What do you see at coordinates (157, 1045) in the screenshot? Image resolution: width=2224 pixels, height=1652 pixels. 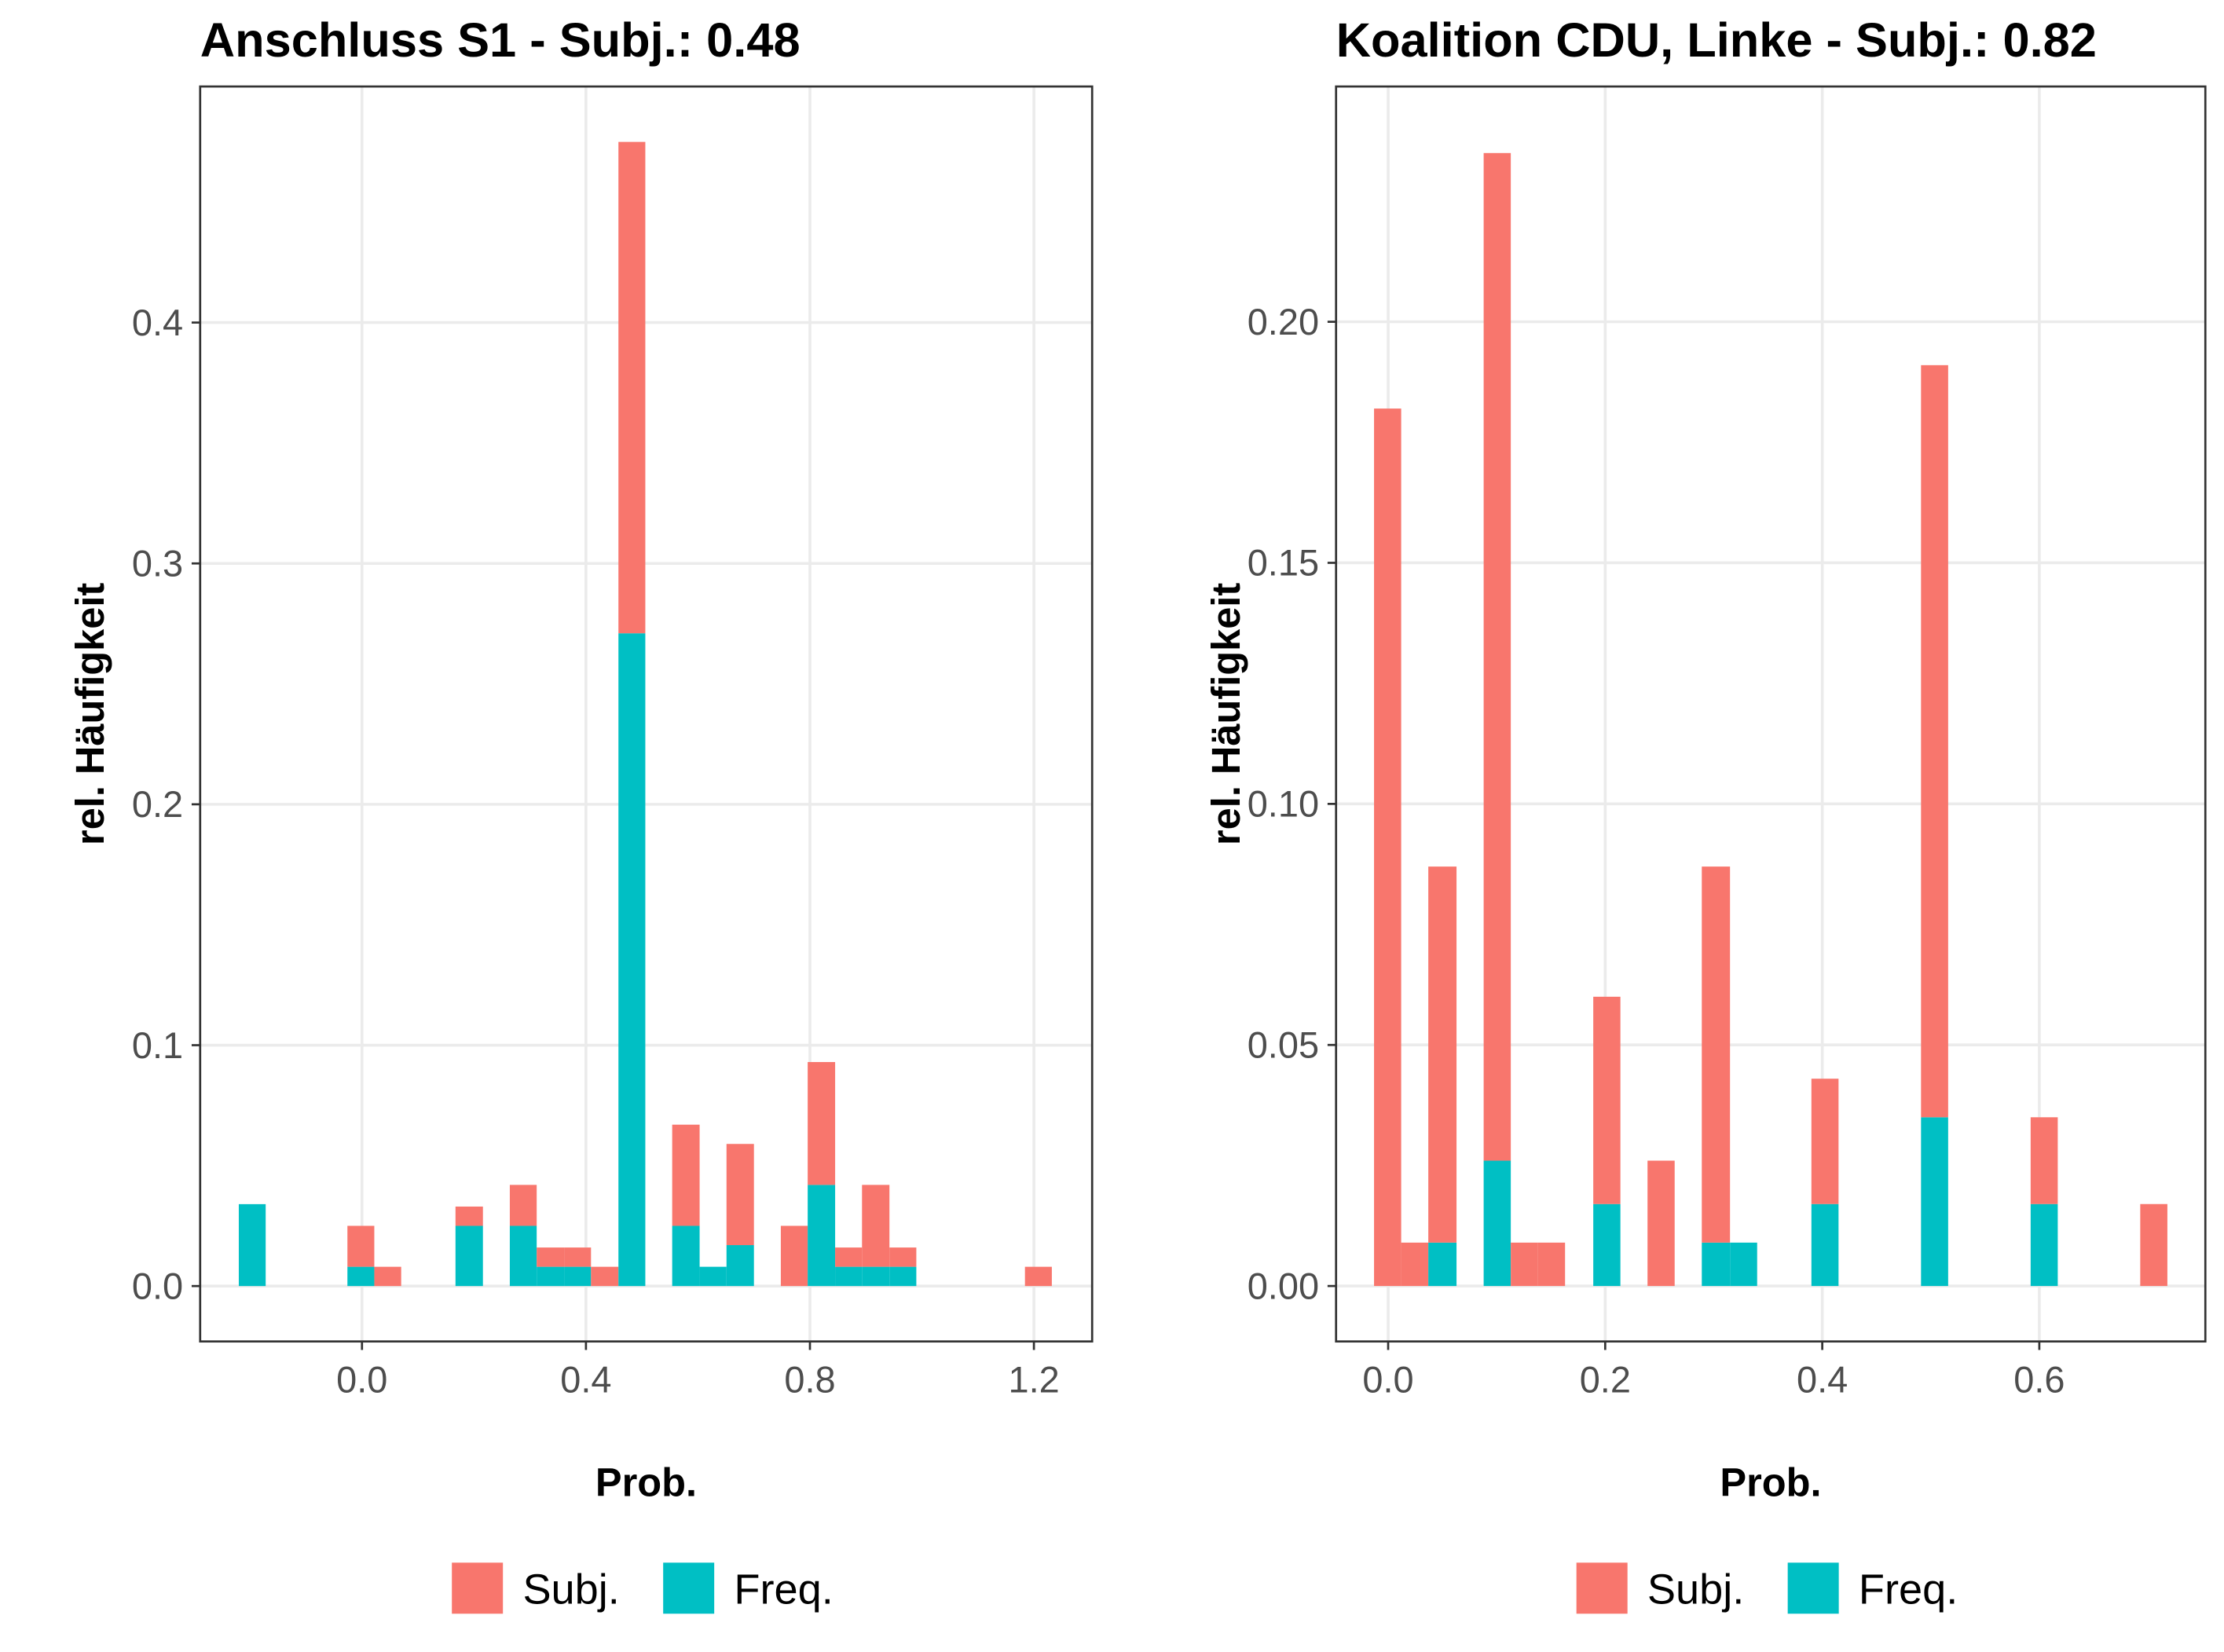 I see `y-tick-label: 0.1` at bounding box center [157, 1045].